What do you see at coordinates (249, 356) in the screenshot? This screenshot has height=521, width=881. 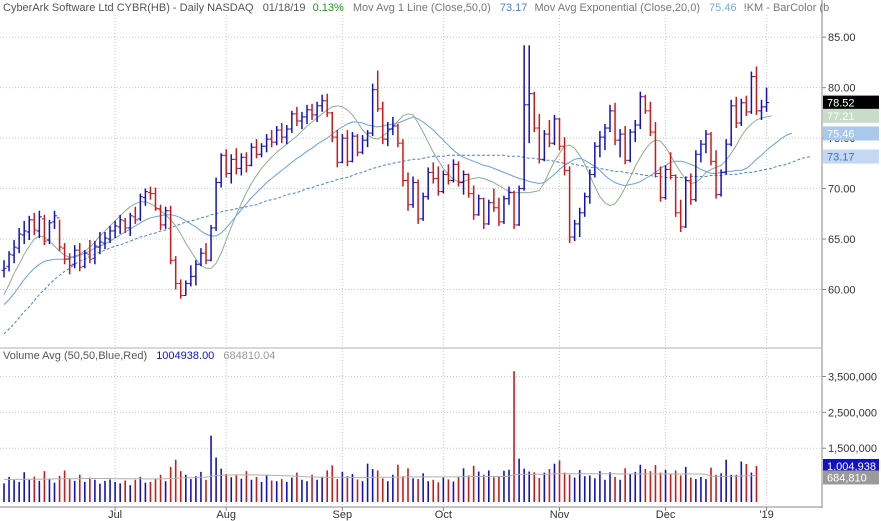 I see `volume-legend-value2: 684810.04` at bounding box center [249, 356].